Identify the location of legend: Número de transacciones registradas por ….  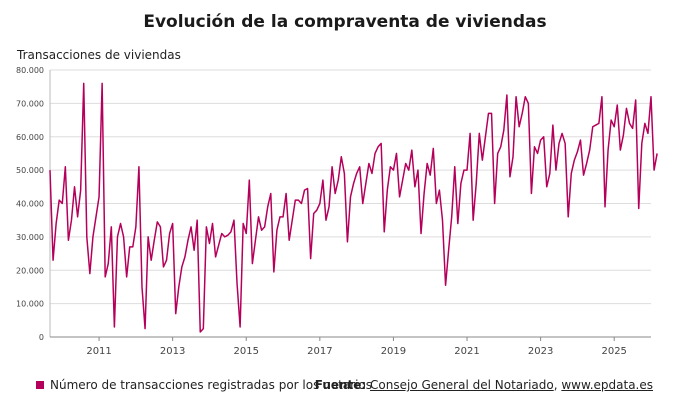
(204, 385).